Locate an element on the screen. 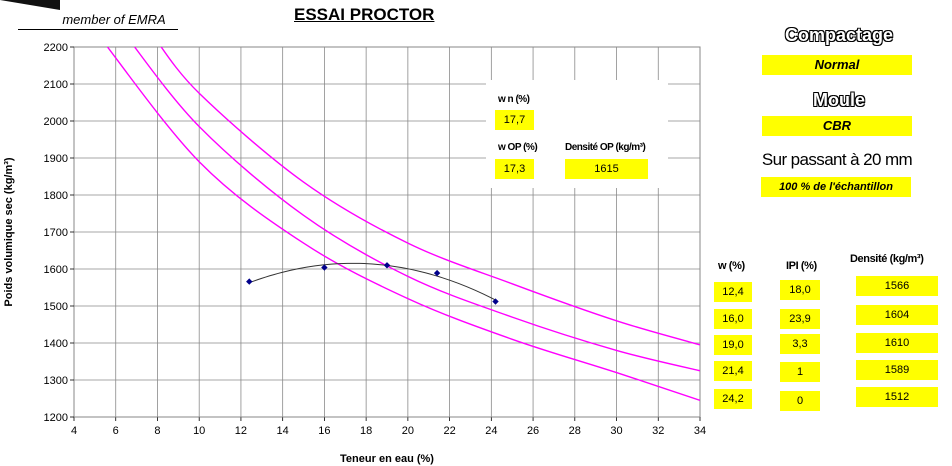  x-tick-label: 8 is located at coordinates (157, 431).